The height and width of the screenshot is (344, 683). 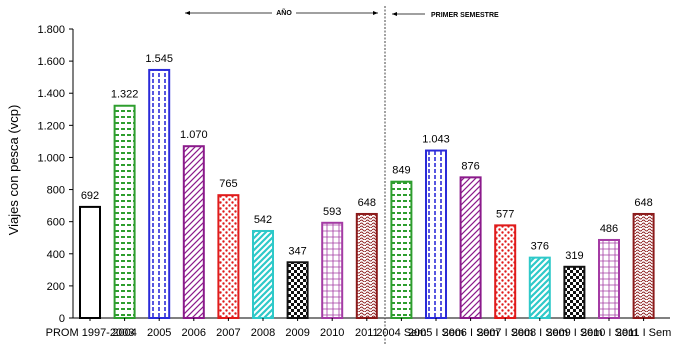 I want to click on bar-value-label: 376, so click(x=540, y=247).